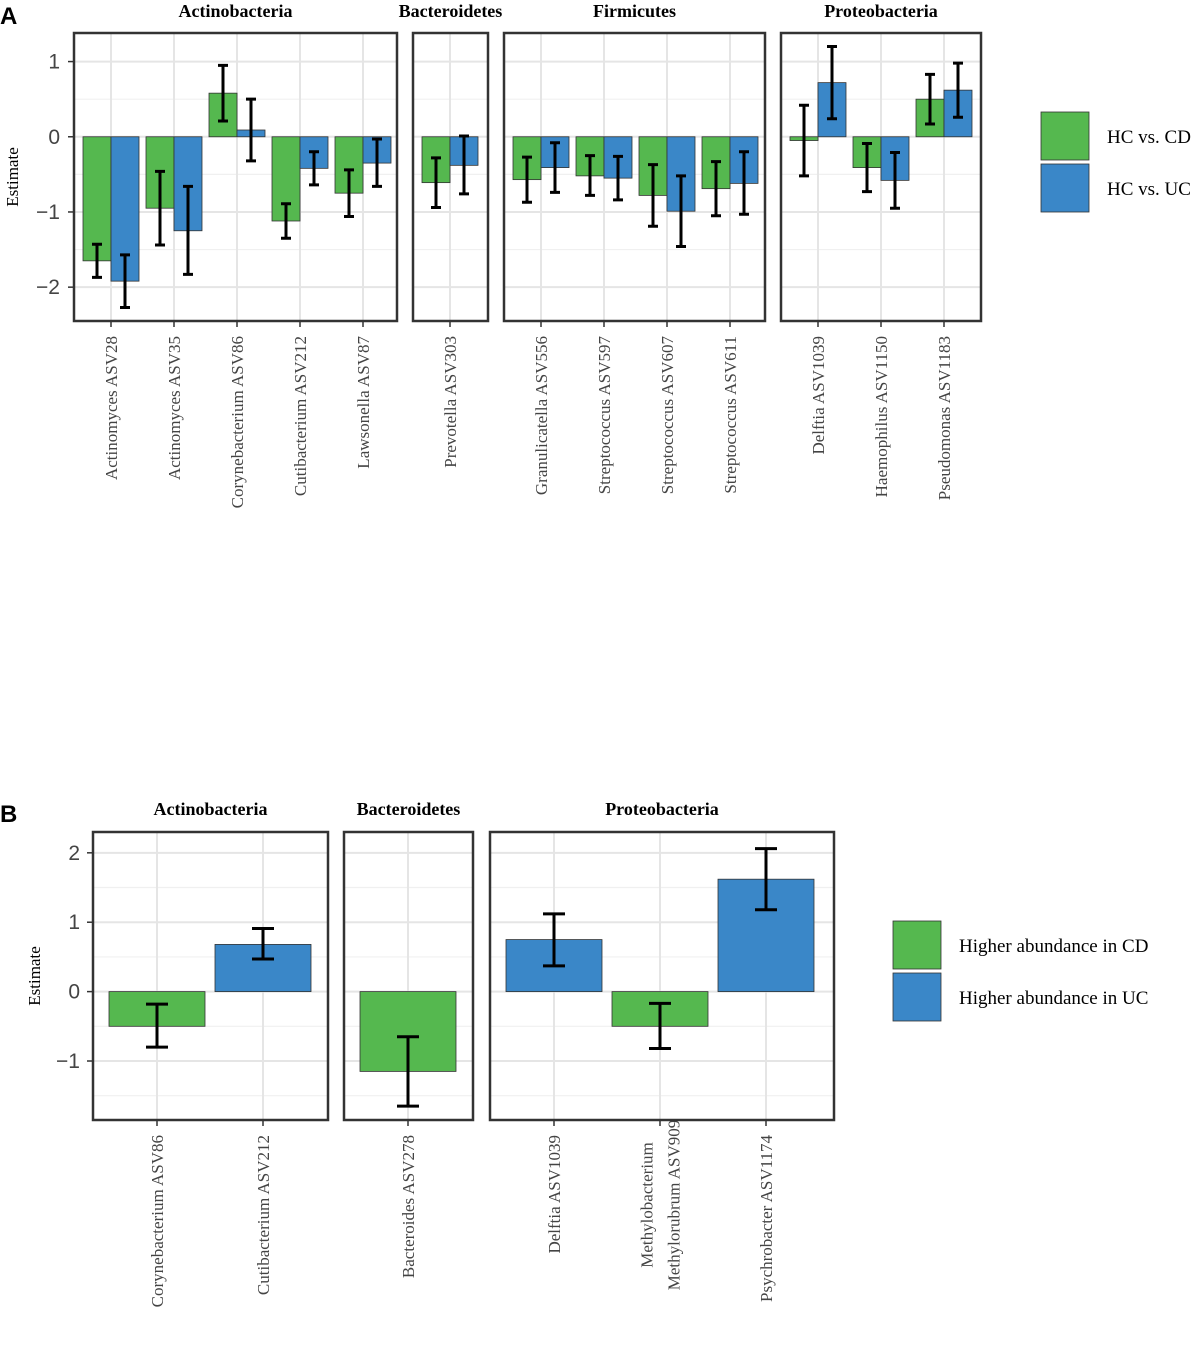 This screenshot has height=1354, width=1203. I want to click on panel-a-y-tick-label: 0, so click(54, 137).